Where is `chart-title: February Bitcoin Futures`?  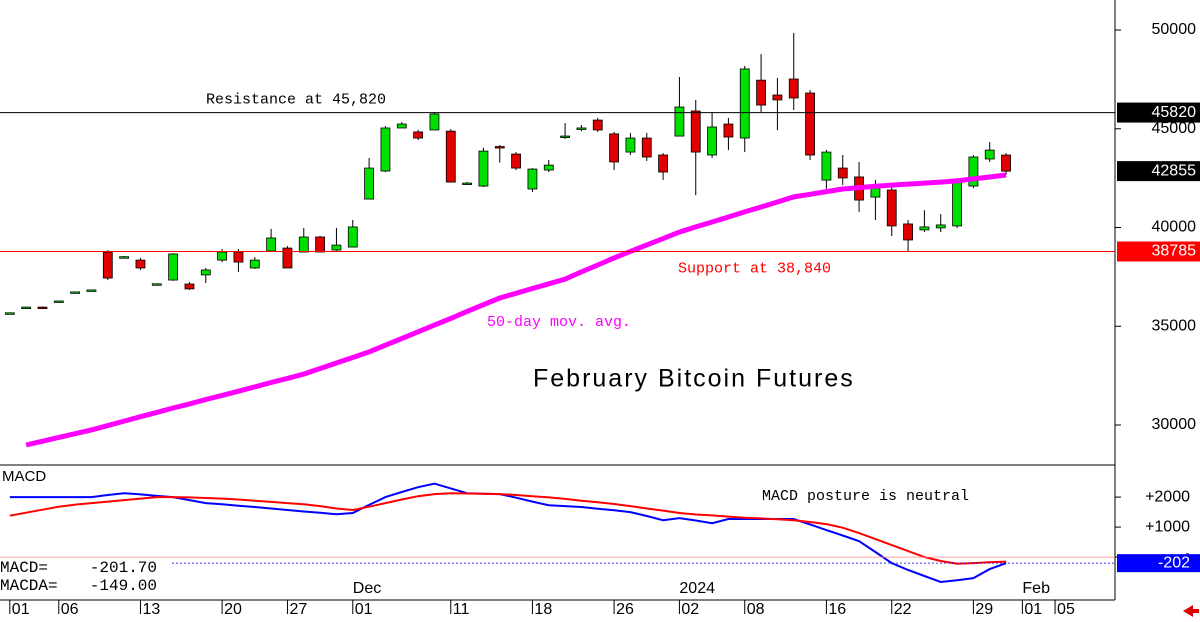
chart-title: February Bitcoin Futures is located at coordinates (694, 379).